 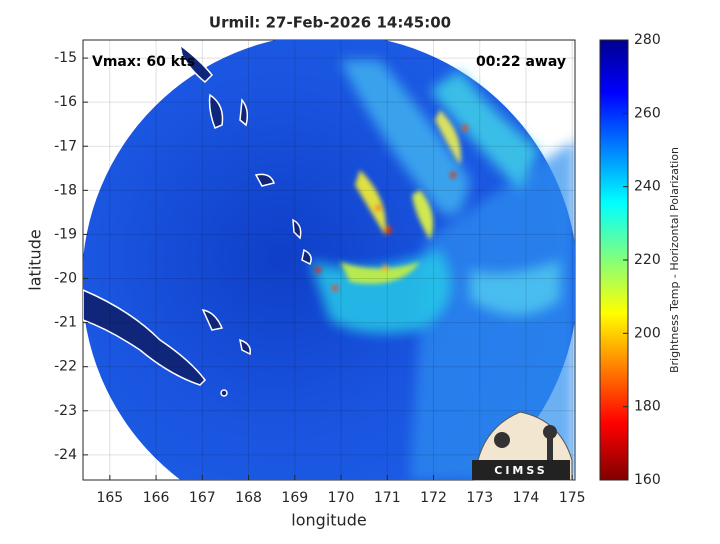 What do you see at coordinates (65, 367) in the screenshot?
I see `y-tick-label: -22` at bounding box center [65, 367].